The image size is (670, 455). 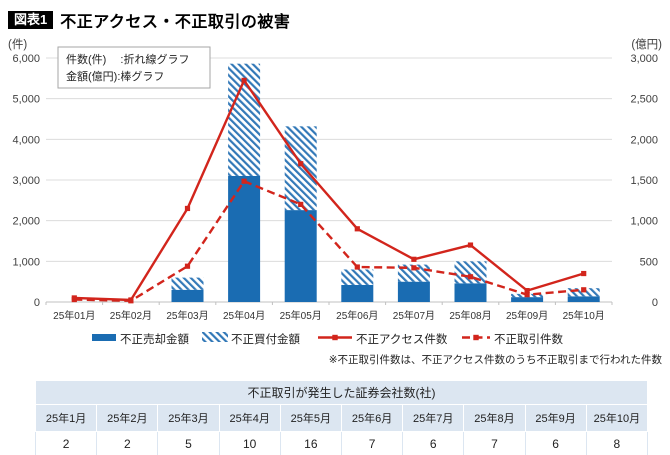 What do you see at coordinates (115, 76) in the screenshot?
I see `inner-legend-line2: 金額(億円):棒グラフ` at bounding box center [115, 76].